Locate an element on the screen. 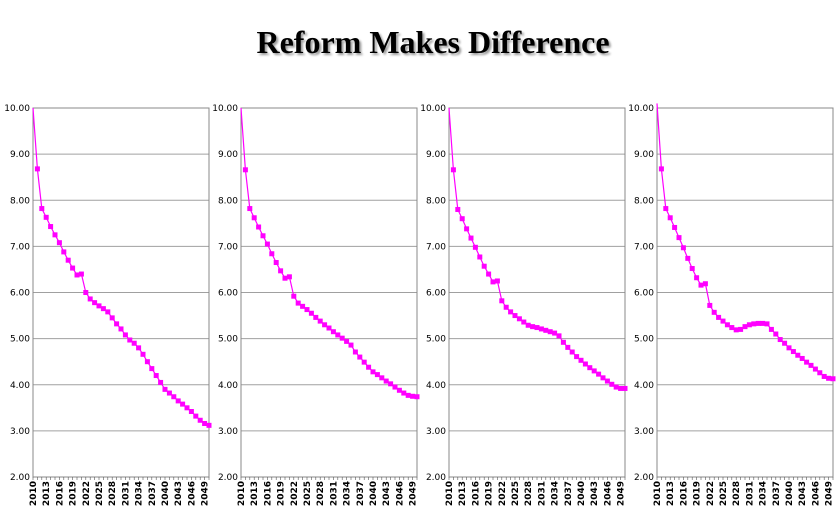 This screenshot has width=840, height=528. x-tick-label: 2037 is located at coordinates (777, 493).